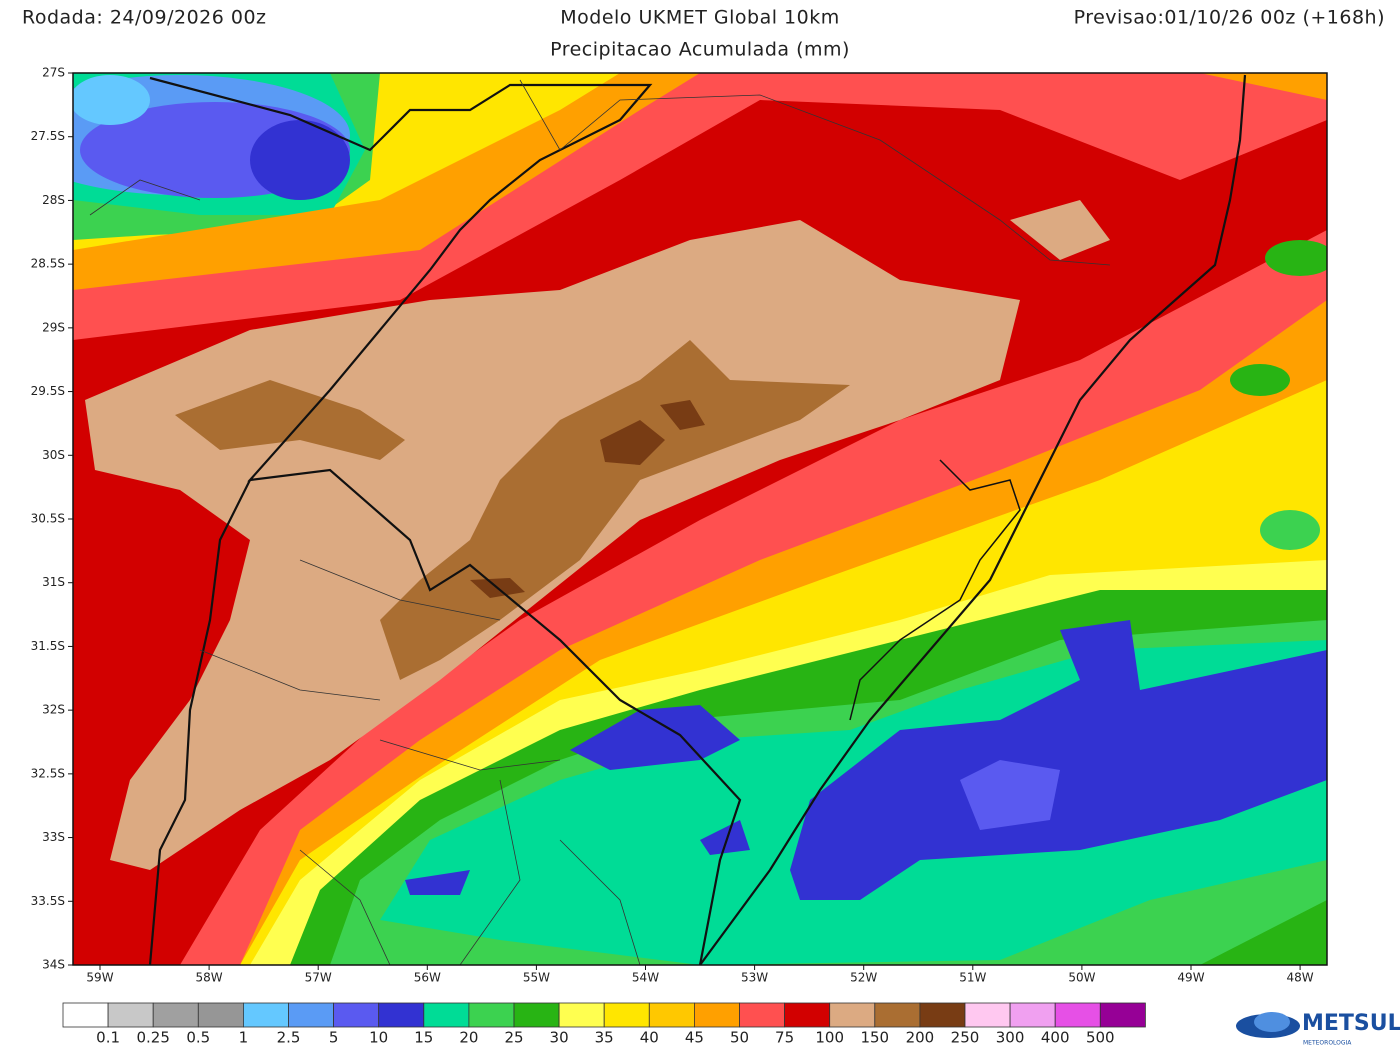 This screenshot has height=1052, width=1400. I want to click on lat-tick-label: 32S, so click(53, 710).